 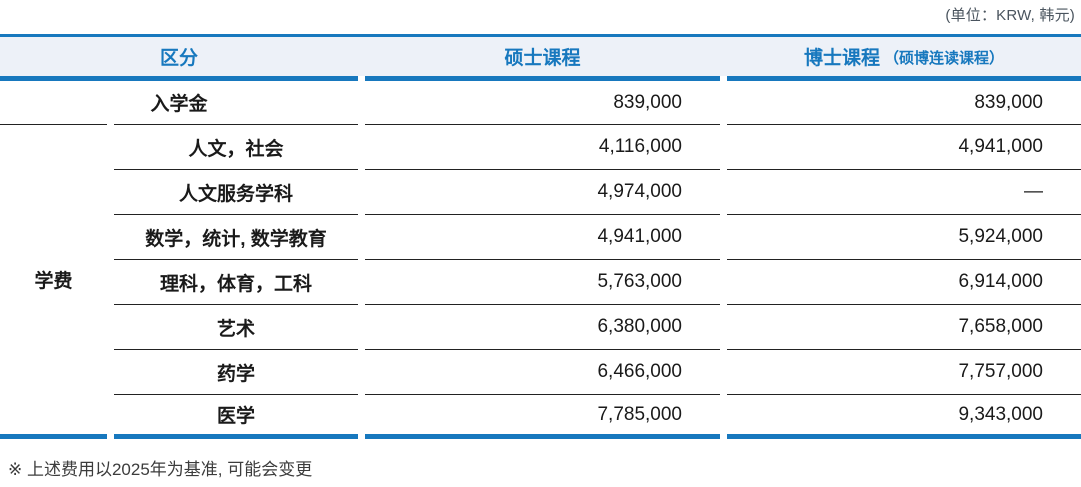 What do you see at coordinates (944, 58) in the screenshot?
I see `header-doctor-sublabel: （硕博连读课程）` at bounding box center [944, 58].